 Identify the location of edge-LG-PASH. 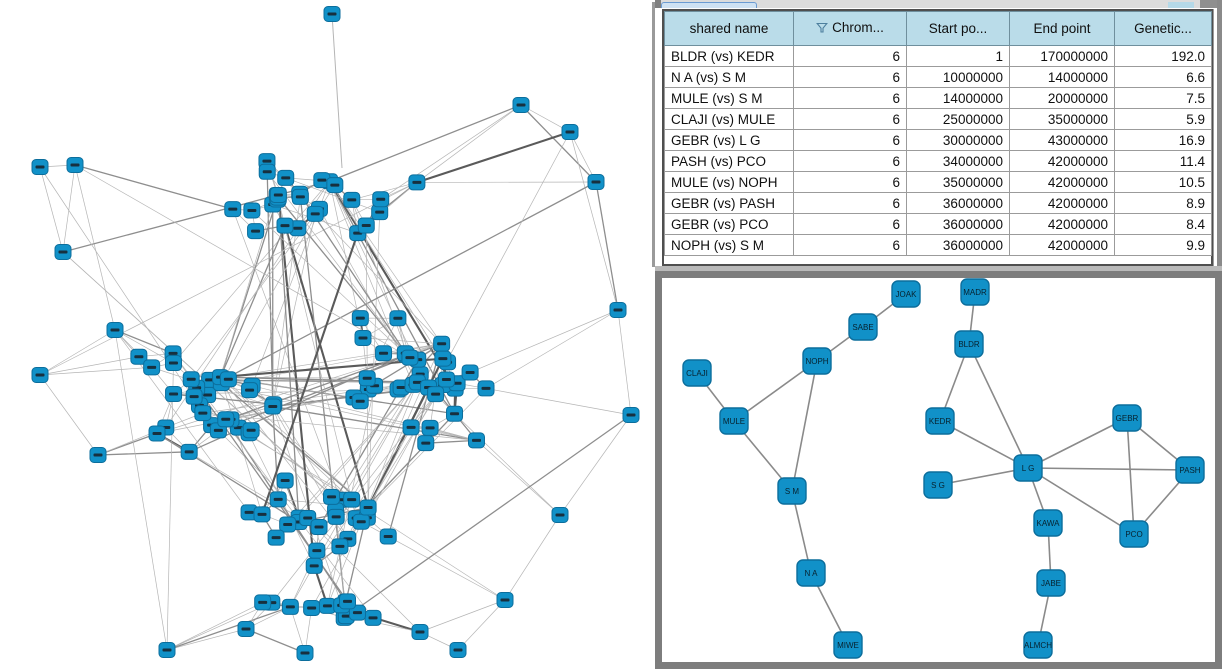
(1109, 469).